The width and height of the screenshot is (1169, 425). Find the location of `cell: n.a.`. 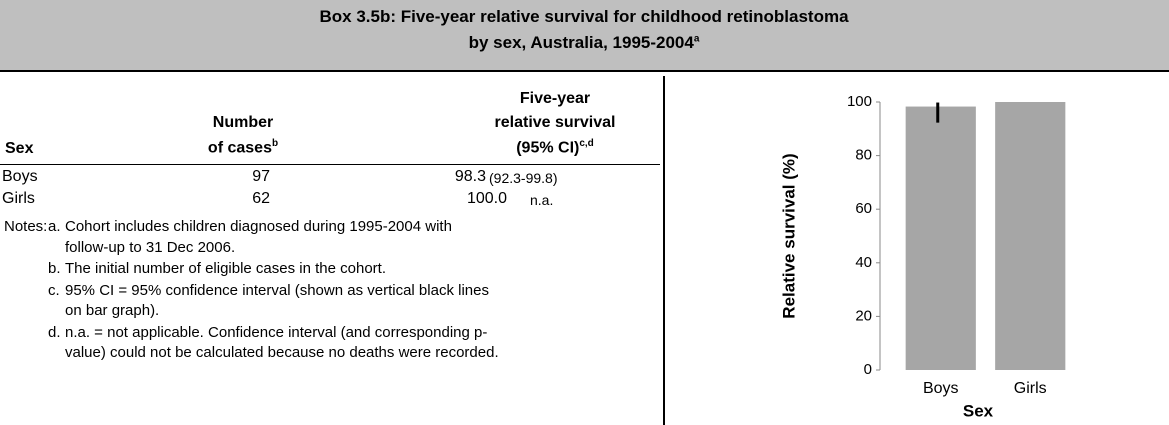

cell: n.a. is located at coordinates (542, 200).